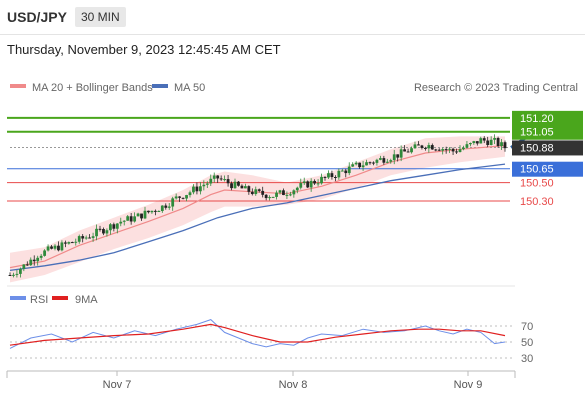 The width and height of the screenshot is (585, 404). What do you see at coordinates (537, 119) in the screenshot?
I see `level-label-151.20: 151.20` at bounding box center [537, 119].